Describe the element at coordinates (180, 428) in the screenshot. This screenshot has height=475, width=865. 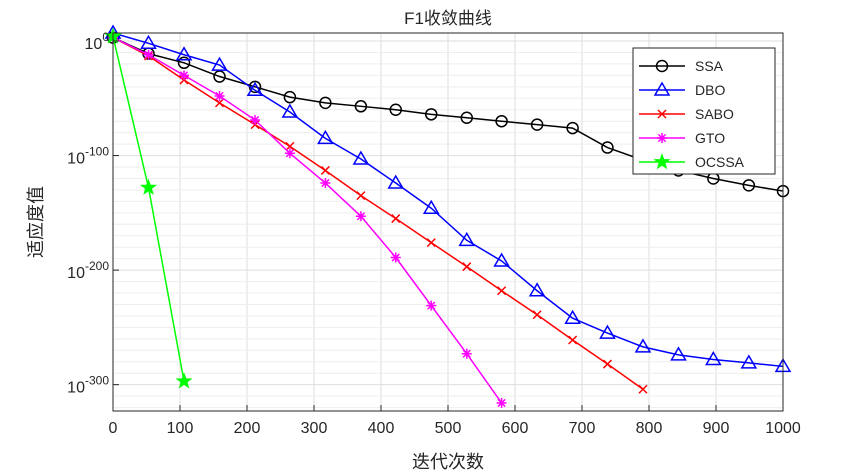
I see `x-tick-label: 100` at that location.